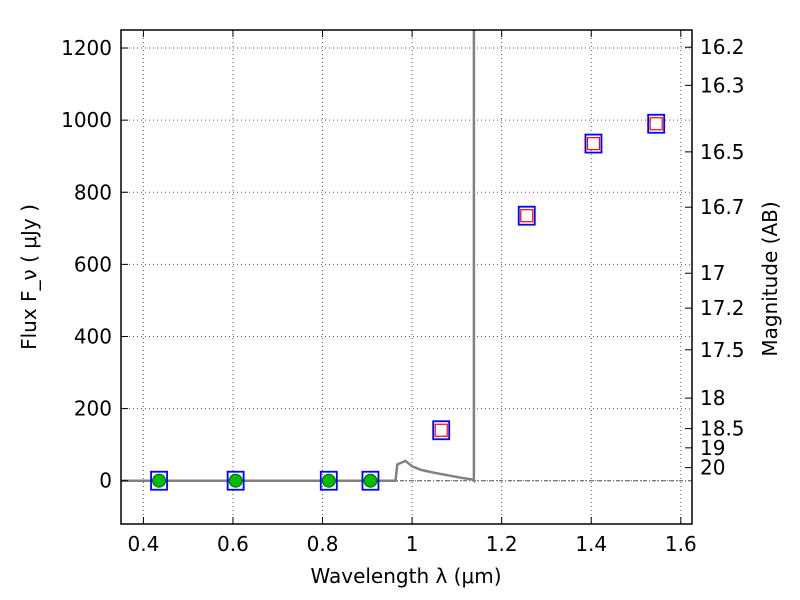 This screenshot has width=800, height=600. Describe the element at coordinates (233, 544) in the screenshot. I see `x-tick-label: 0.6` at that location.